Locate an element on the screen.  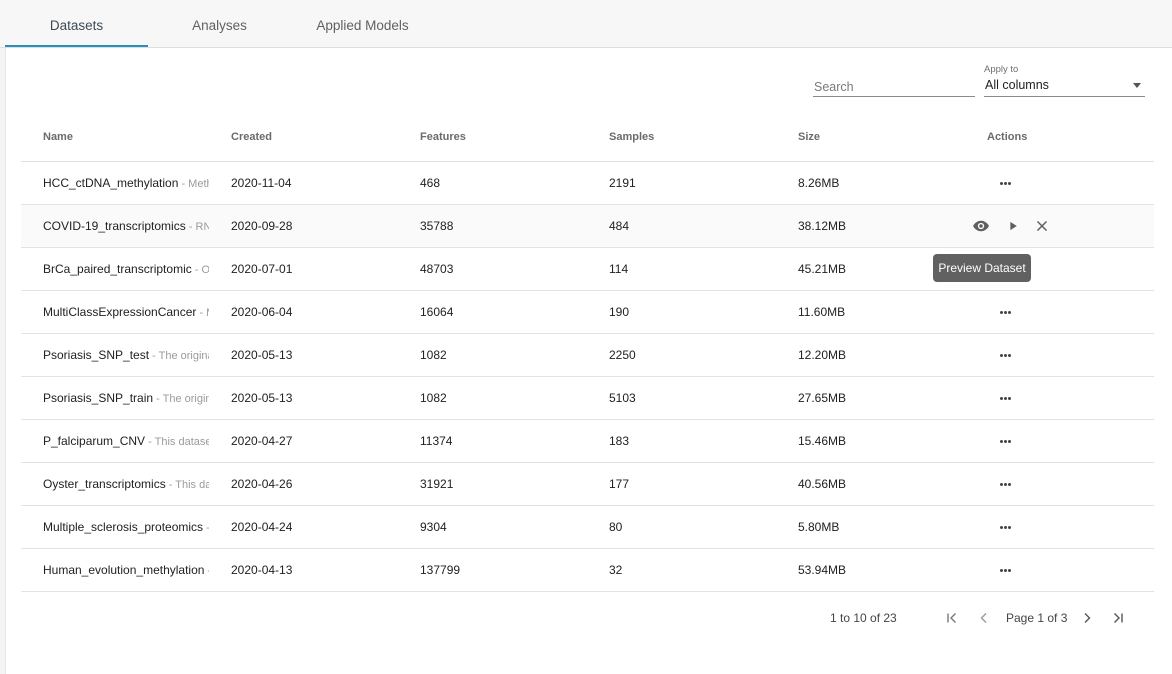
features-cell: 31921 is located at coordinates (437, 484).